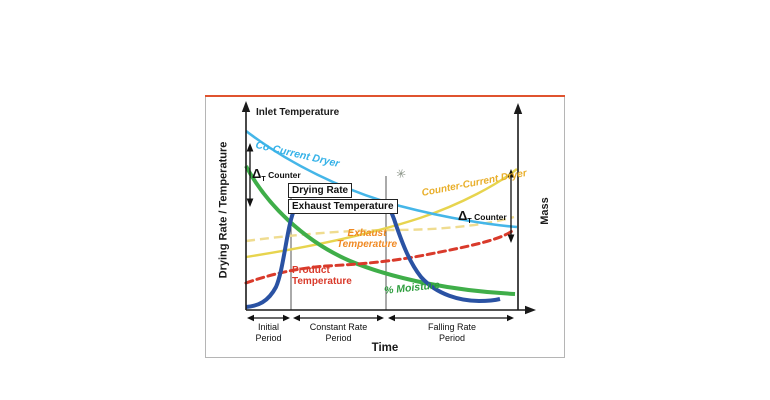  What do you see at coordinates (268, 327) in the screenshot?
I see `period-line1: Initial` at bounding box center [268, 327].